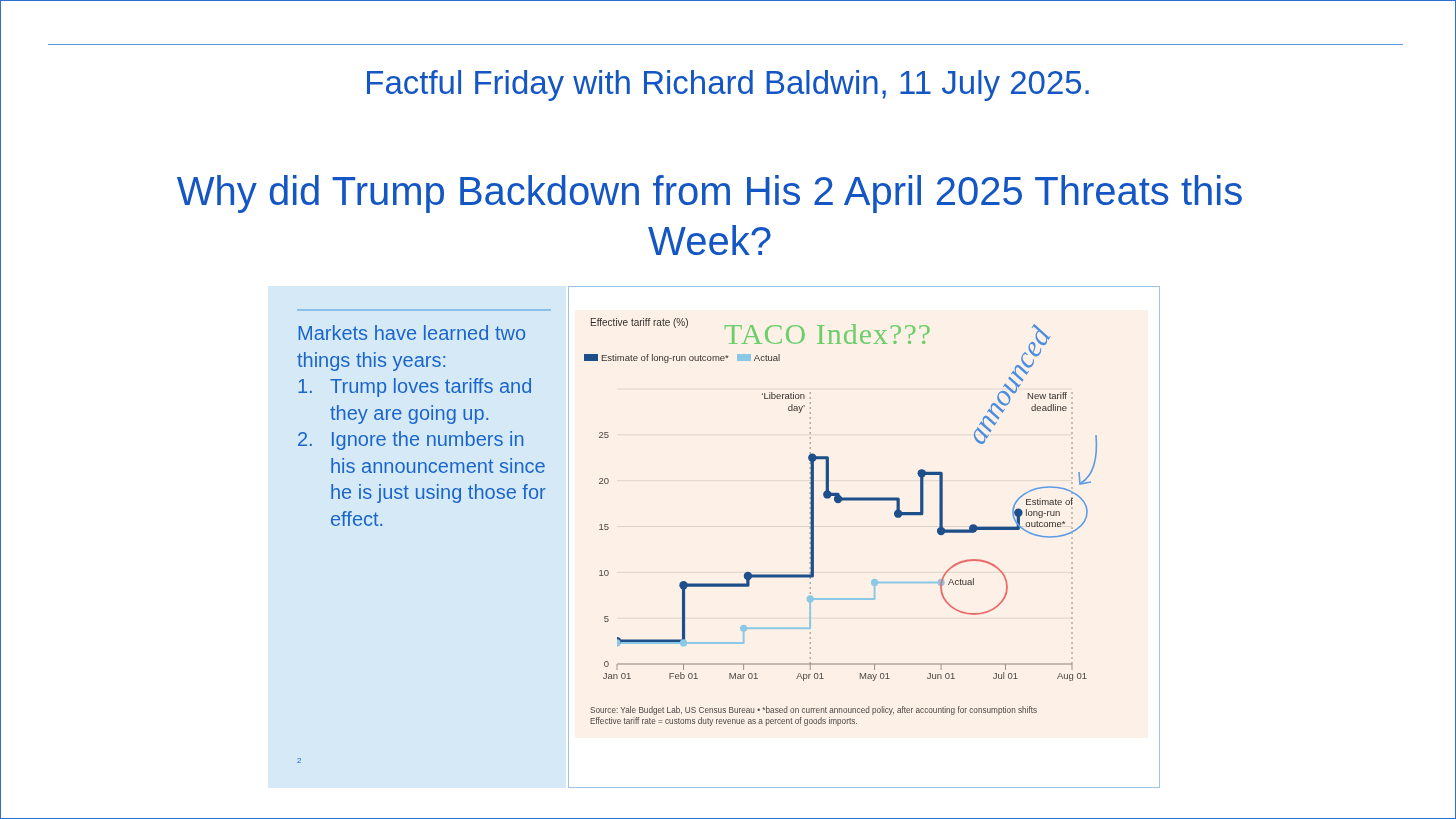 The width and height of the screenshot is (1456, 819). What do you see at coordinates (941, 675) in the screenshot?
I see `x-tick-label: Jun 01` at bounding box center [941, 675].